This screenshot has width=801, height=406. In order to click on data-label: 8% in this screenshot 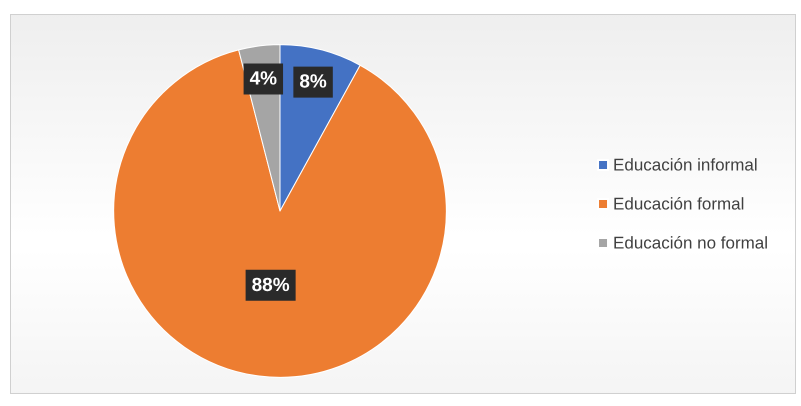, I will do `click(313, 82)`.